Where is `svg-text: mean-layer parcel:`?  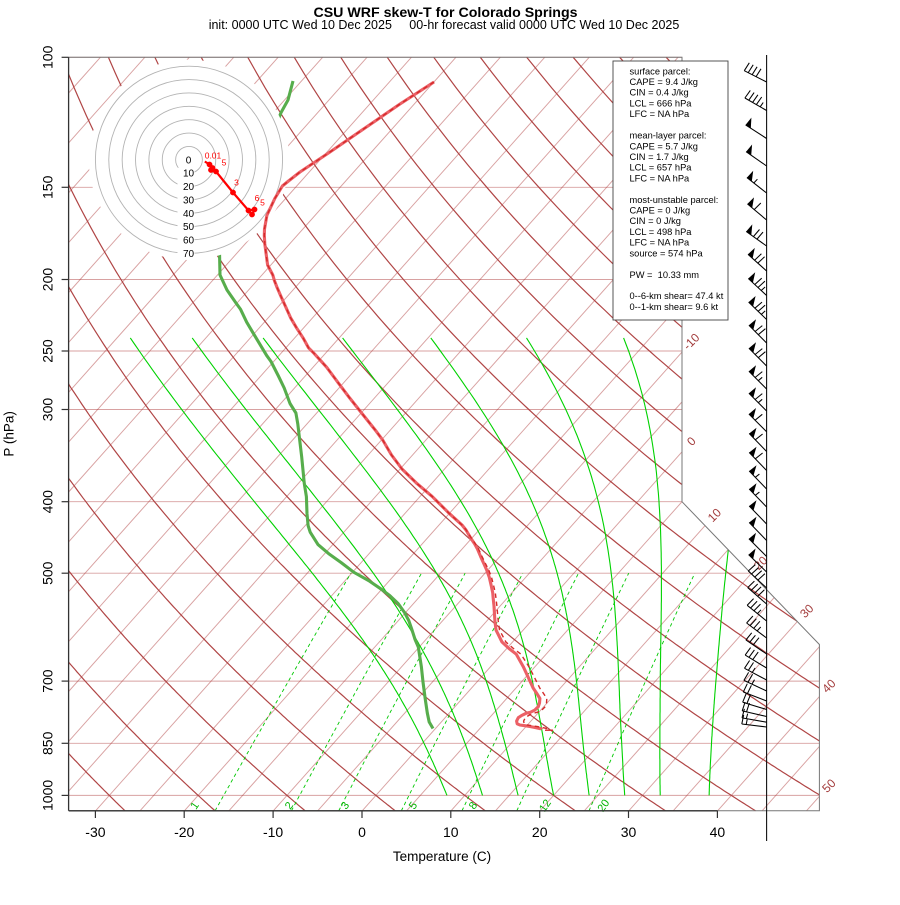 svg-text: mean-layer parcel: is located at coordinates (668, 136).